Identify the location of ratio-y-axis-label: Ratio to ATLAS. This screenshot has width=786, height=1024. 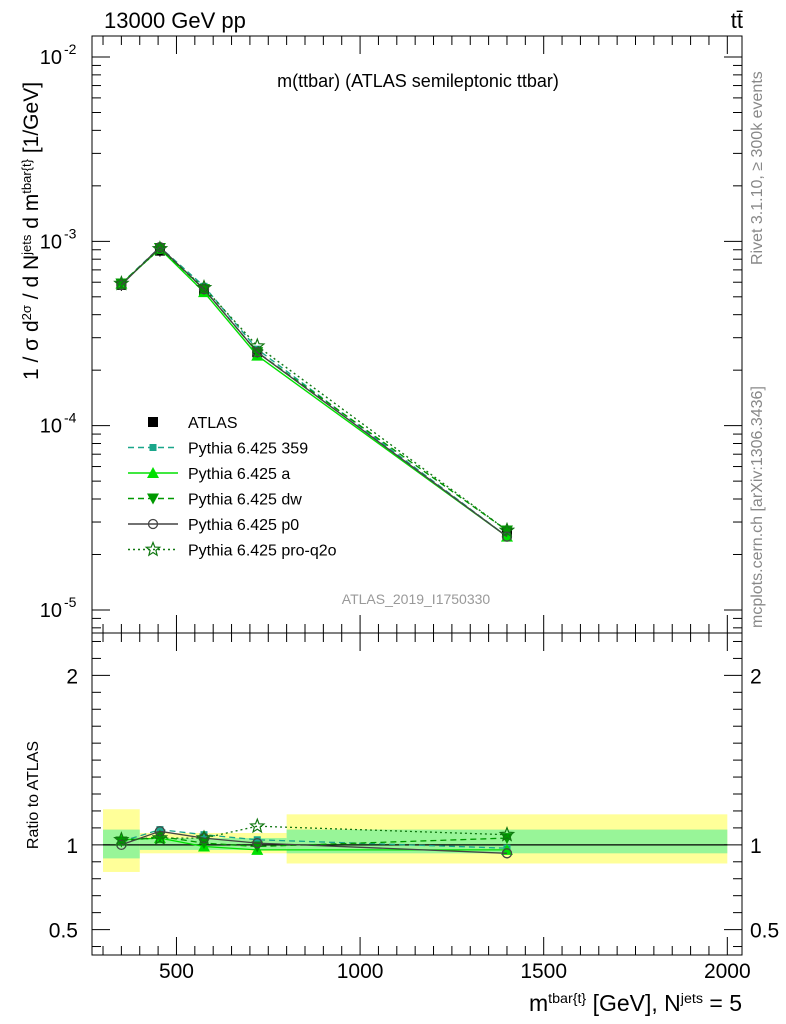
(33, 795).